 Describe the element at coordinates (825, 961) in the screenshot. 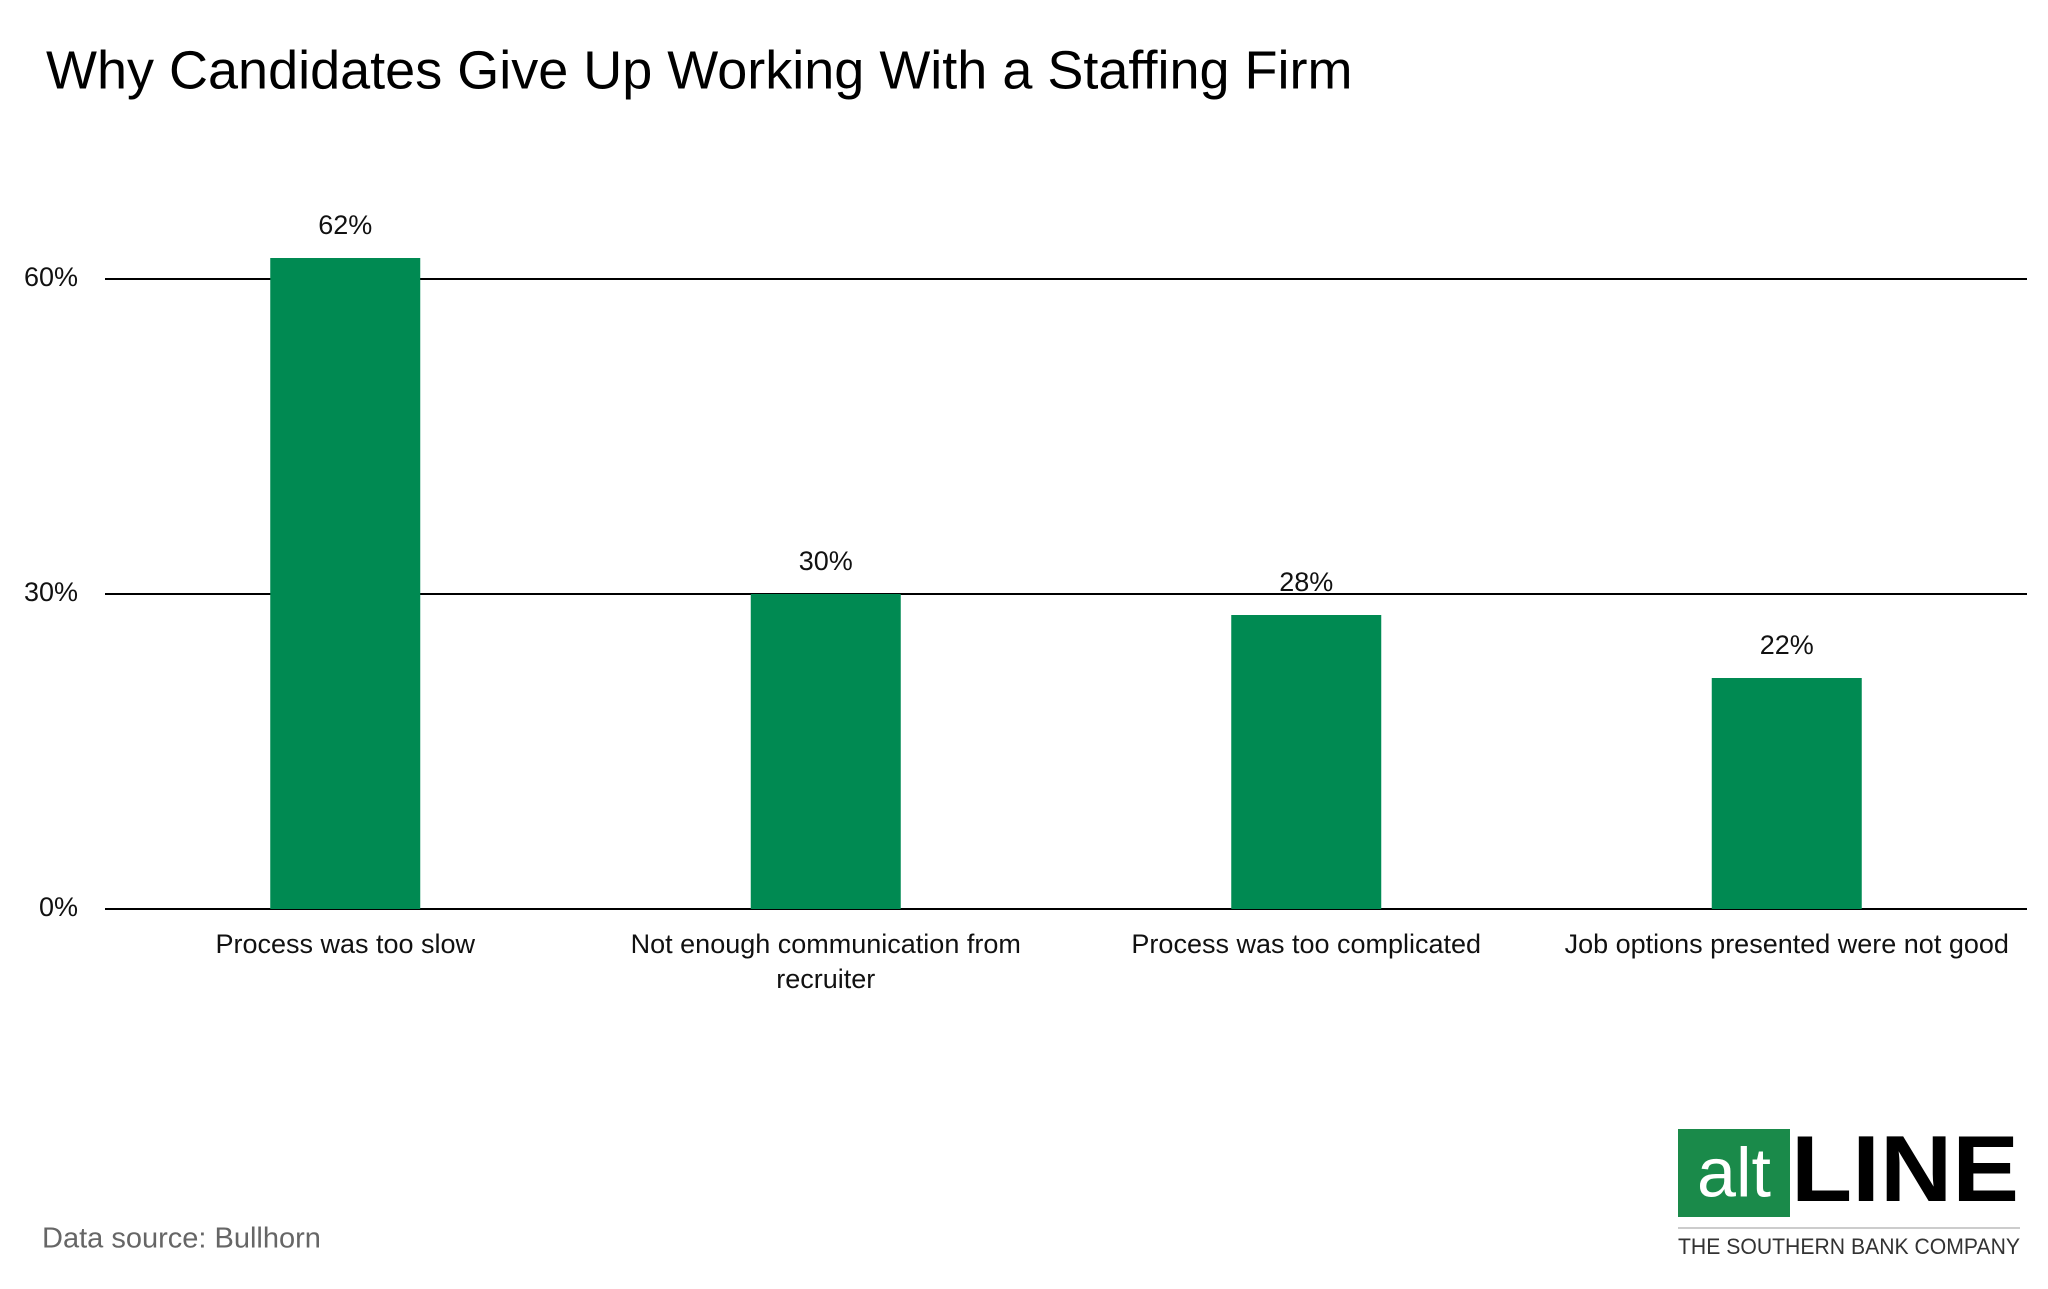

I see `x-tick-label: Not enough communication from recruiter` at that location.